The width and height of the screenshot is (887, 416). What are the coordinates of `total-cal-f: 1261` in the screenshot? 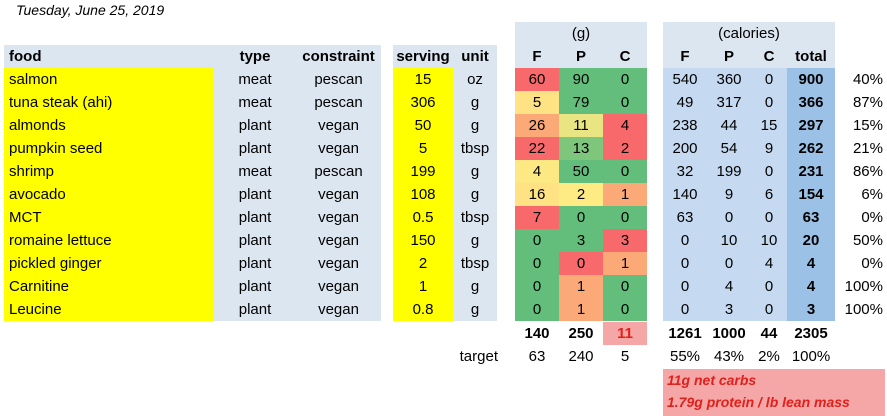 It's located at (685, 333).